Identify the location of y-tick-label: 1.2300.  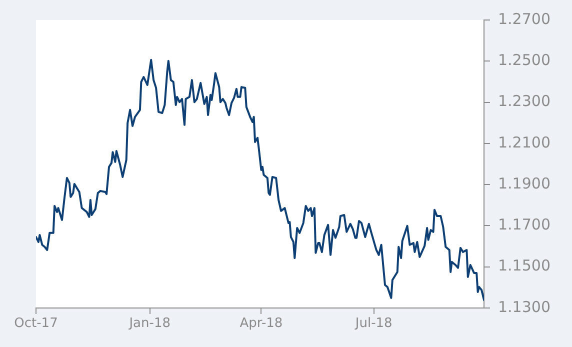
(524, 101).